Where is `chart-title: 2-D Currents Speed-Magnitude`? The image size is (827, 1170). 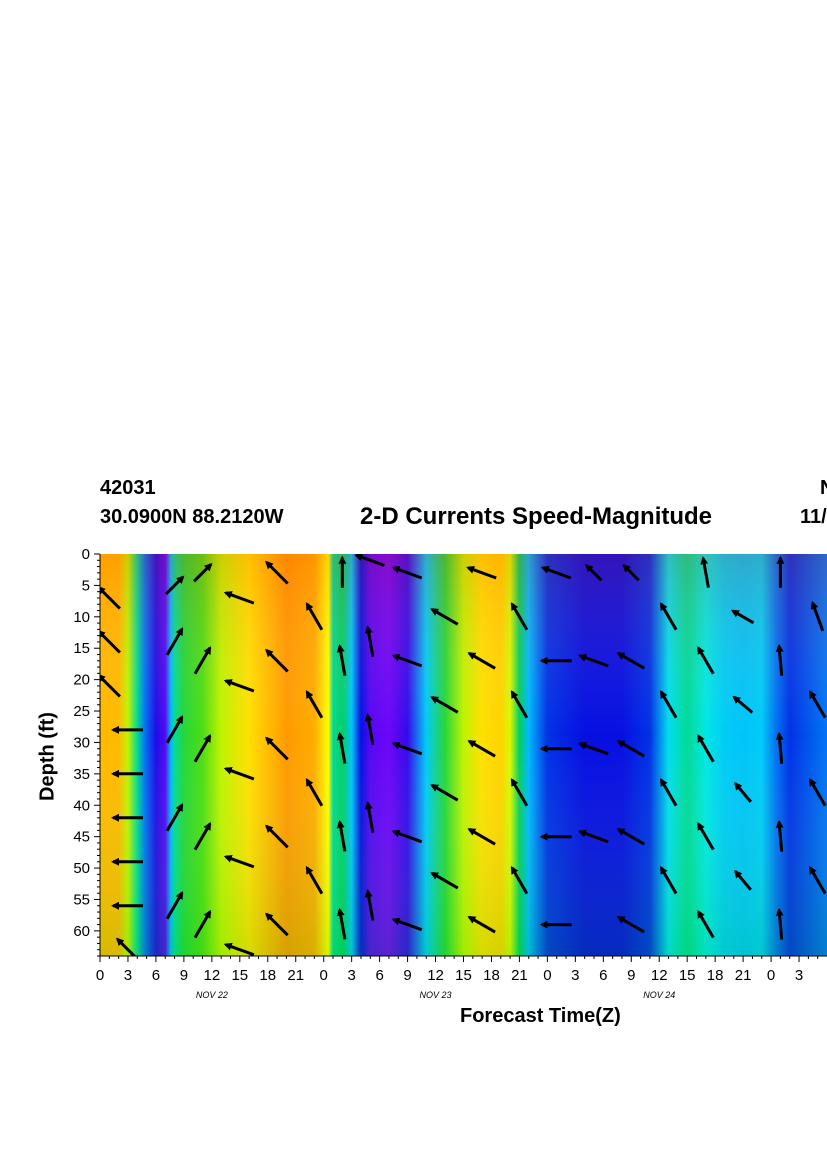
chart-title: 2-D Currents Speed-Magnitude is located at coordinates (536, 516).